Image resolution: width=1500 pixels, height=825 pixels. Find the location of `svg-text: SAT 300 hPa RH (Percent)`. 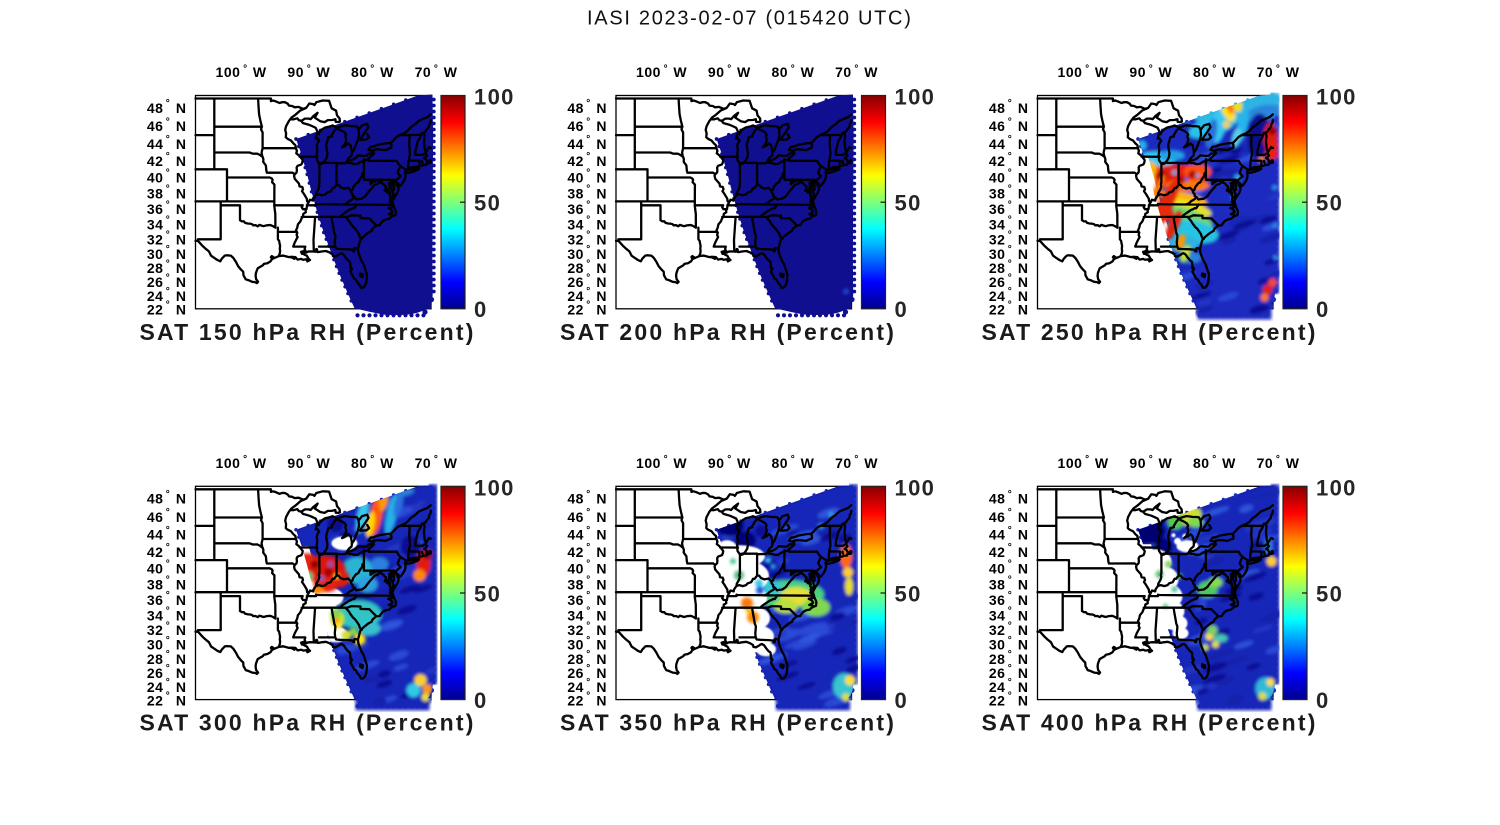

svg-text: SAT 300 hPa RH (Percent) is located at coordinates (307, 723).